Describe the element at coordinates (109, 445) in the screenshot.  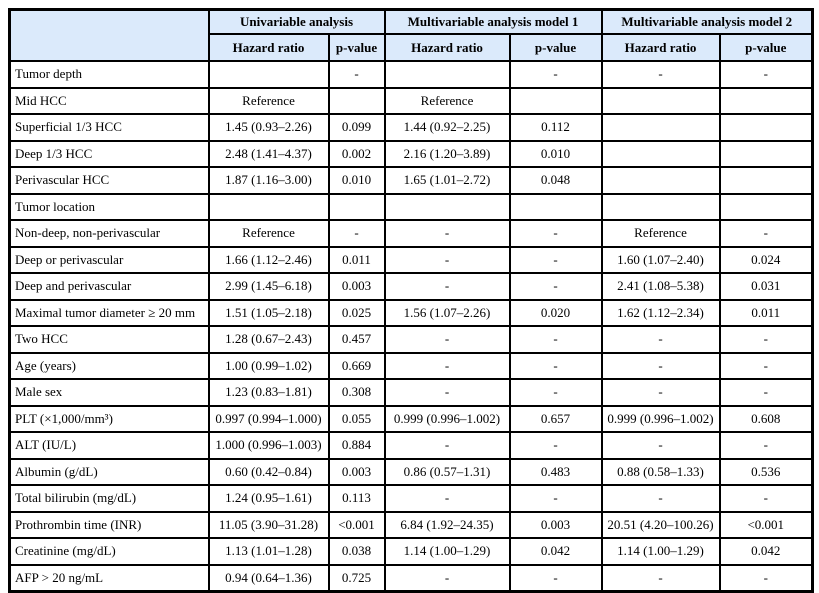
I see `row-label: ALT (IU/L)` at that location.